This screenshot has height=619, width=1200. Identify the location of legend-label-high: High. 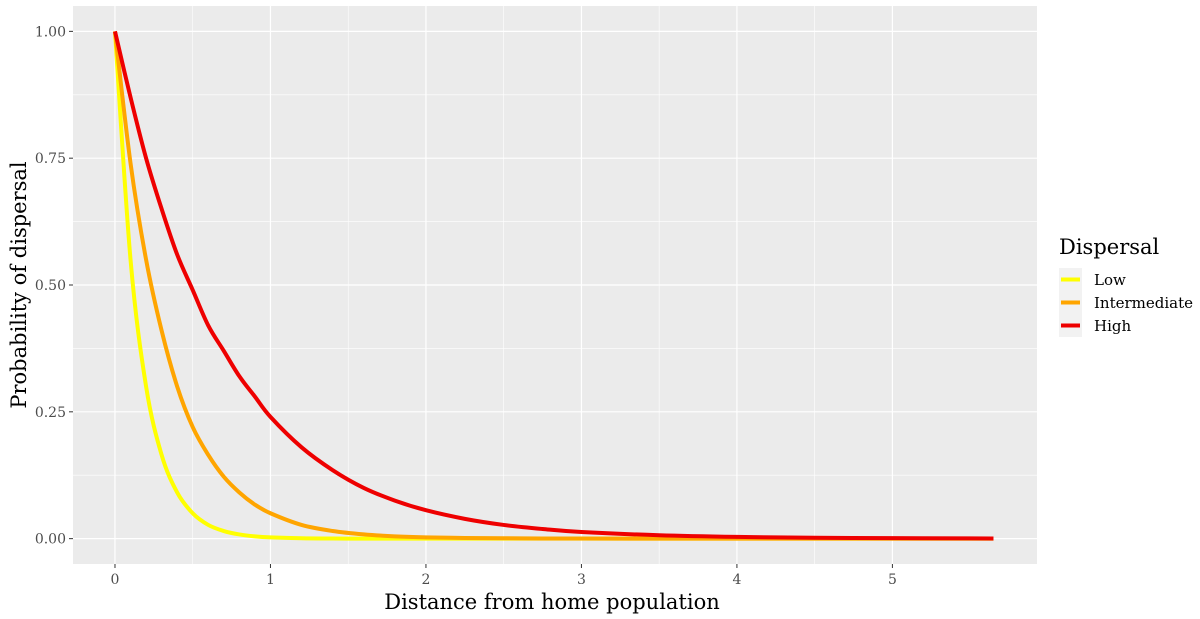
(1112, 326).